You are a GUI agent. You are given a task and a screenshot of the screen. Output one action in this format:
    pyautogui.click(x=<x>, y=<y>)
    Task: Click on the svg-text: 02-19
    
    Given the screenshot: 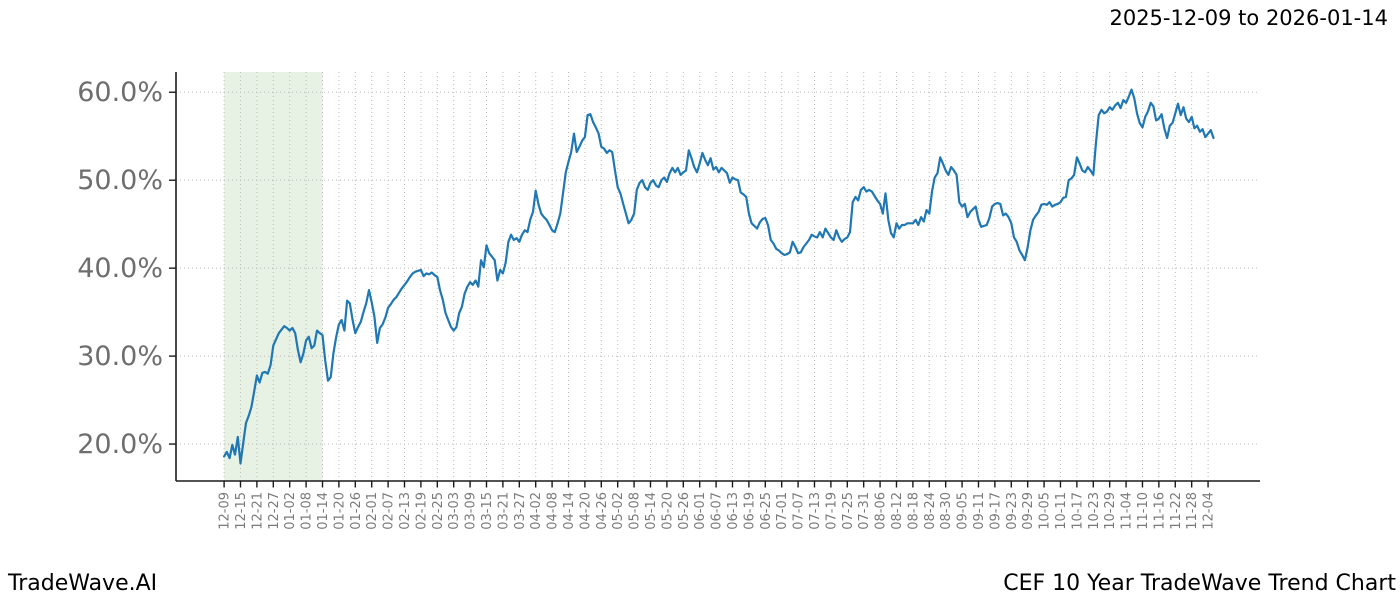 What is the action you would take?
    pyautogui.click(x=421, y=511)
    